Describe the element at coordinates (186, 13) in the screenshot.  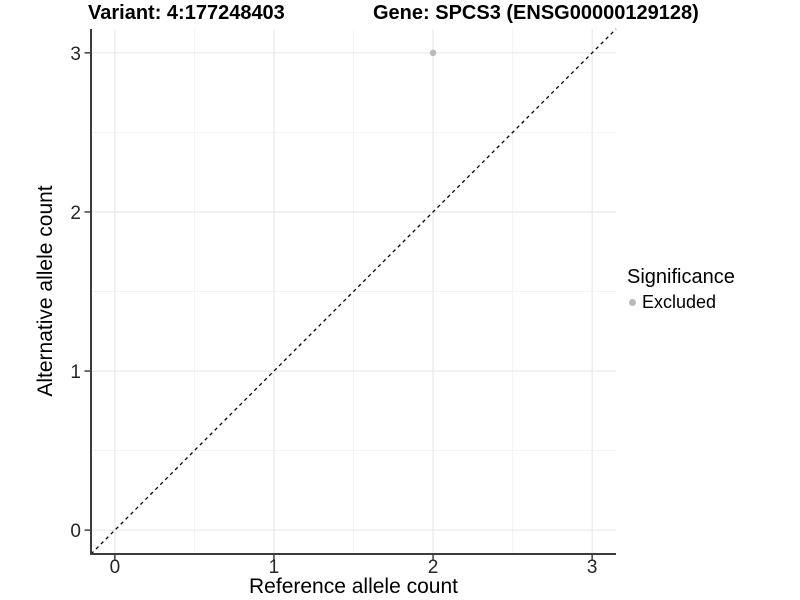
I see `variant-title: Variant: 4:177248403` at that location.